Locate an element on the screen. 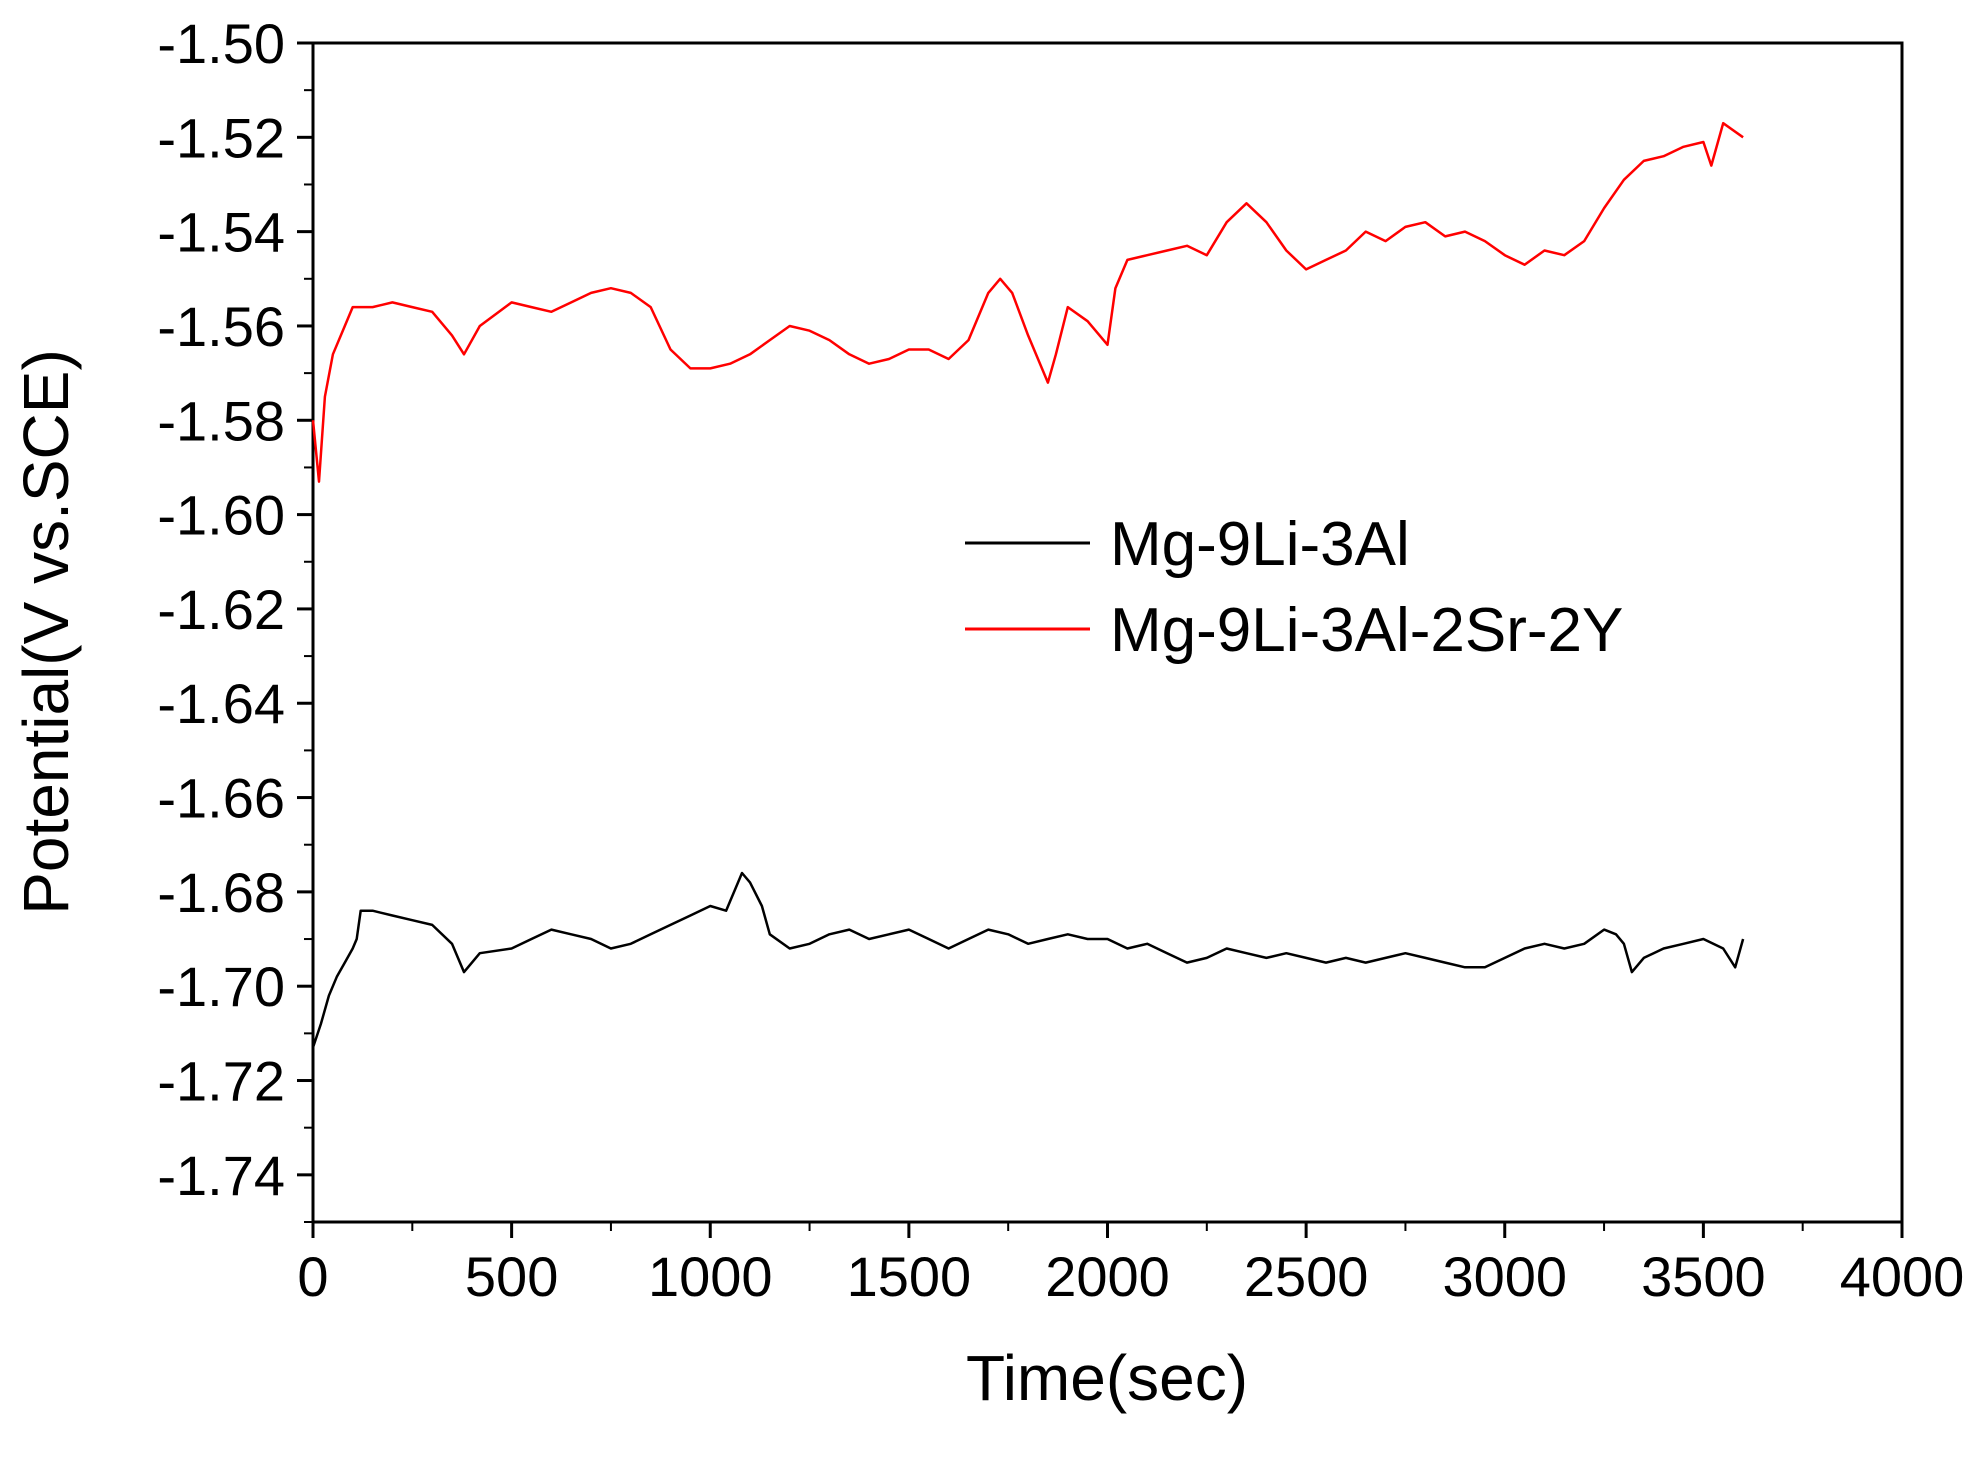 The width and height of the screenshot is (1987, 1463). y-tick-label: -1.50 is located at coordinates (221, 43).